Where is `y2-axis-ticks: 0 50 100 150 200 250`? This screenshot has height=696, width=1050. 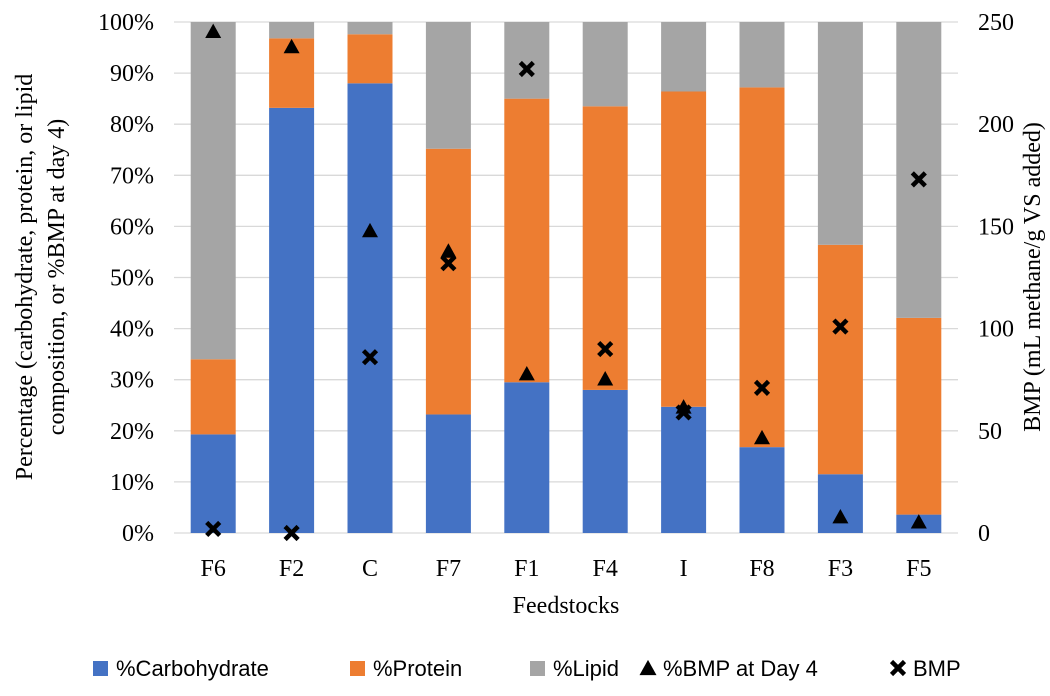 y2-axis-ticks: 0 50 100 150 200 250 is located at coordinates (996, 278).